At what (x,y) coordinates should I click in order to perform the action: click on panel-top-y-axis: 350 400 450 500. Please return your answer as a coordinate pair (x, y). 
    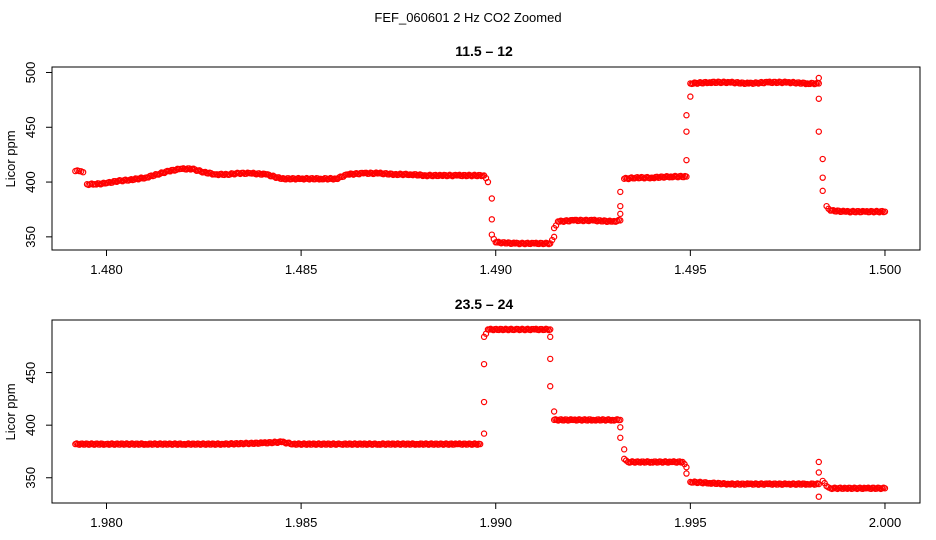
    Looking at the image, I should click on (37, 155).